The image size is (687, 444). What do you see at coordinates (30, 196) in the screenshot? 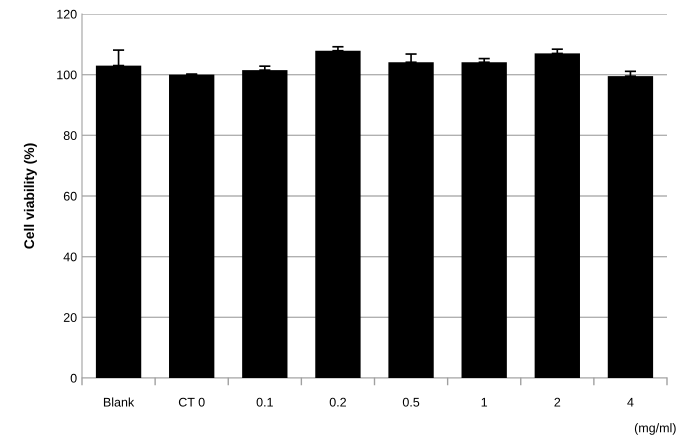
I see `y-axis-title: Cell viability (%)` at bounding box center [30, 196].